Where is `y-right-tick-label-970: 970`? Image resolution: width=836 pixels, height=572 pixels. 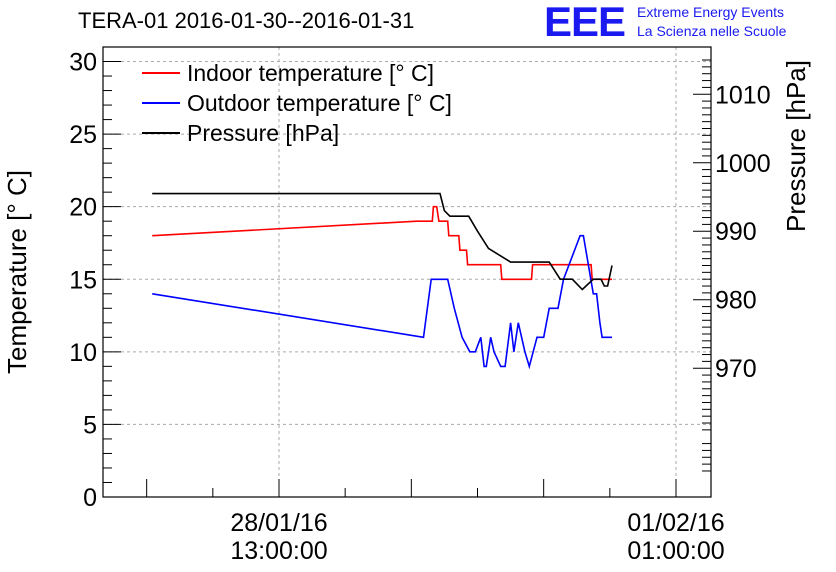 y-right-tick-label-970: 970 is located at coordinates (736, 369).